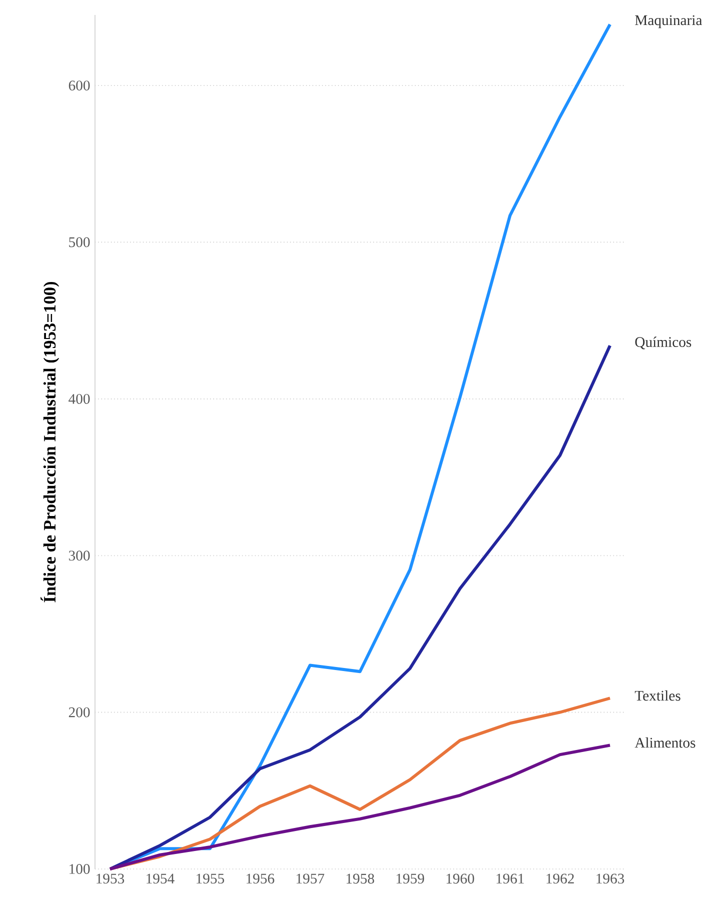 The height and width of the screenshot is (897, 721). I want to click on x-tick-label: 1959, so click(410, 879).